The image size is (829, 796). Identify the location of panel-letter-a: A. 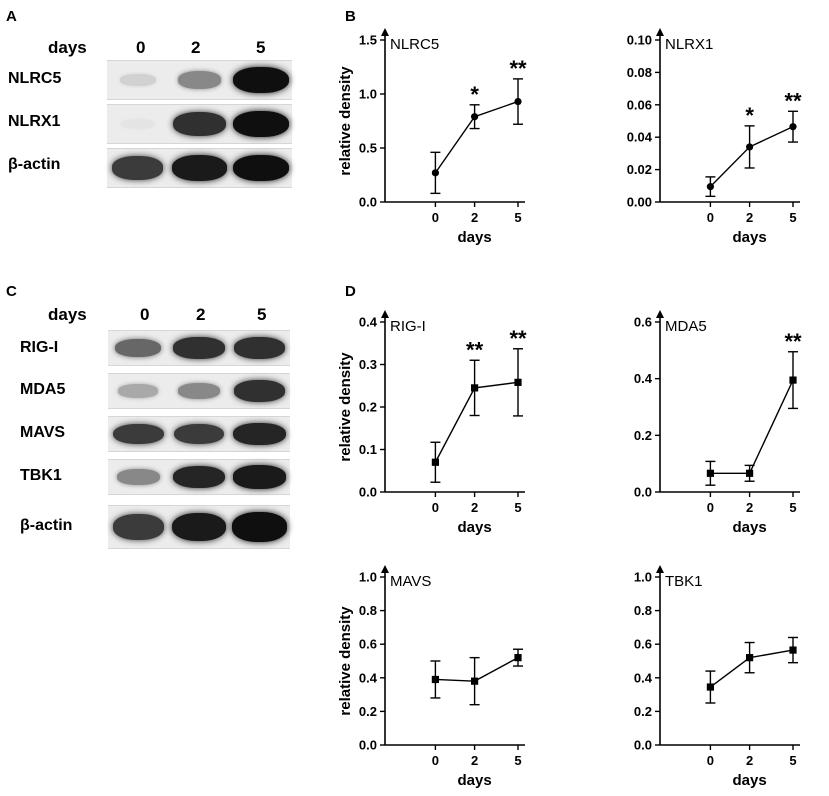
(11, 16).